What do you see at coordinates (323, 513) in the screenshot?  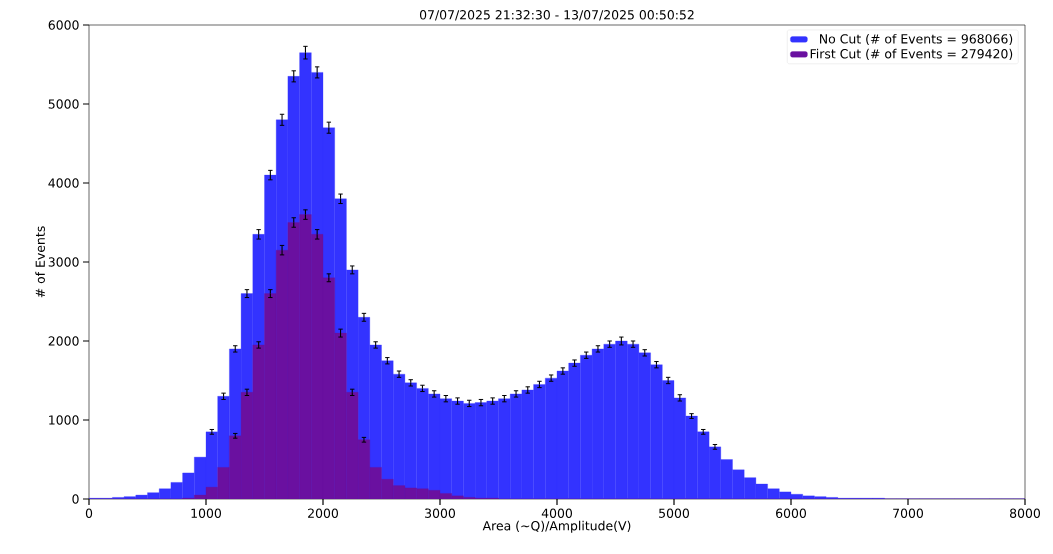 I see `x-tick-label: 2000` at bounding box center [323, 513].